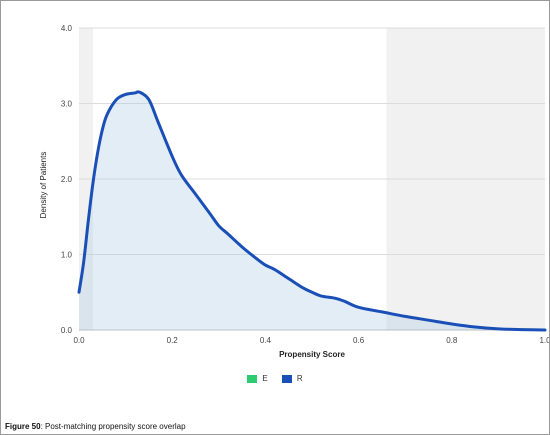 This screenshot has width=550, height=435. What do you see at coordinates (252, 378) in the screenshot?
I see `legend-swatch-e` at bounding box center [252, 378].